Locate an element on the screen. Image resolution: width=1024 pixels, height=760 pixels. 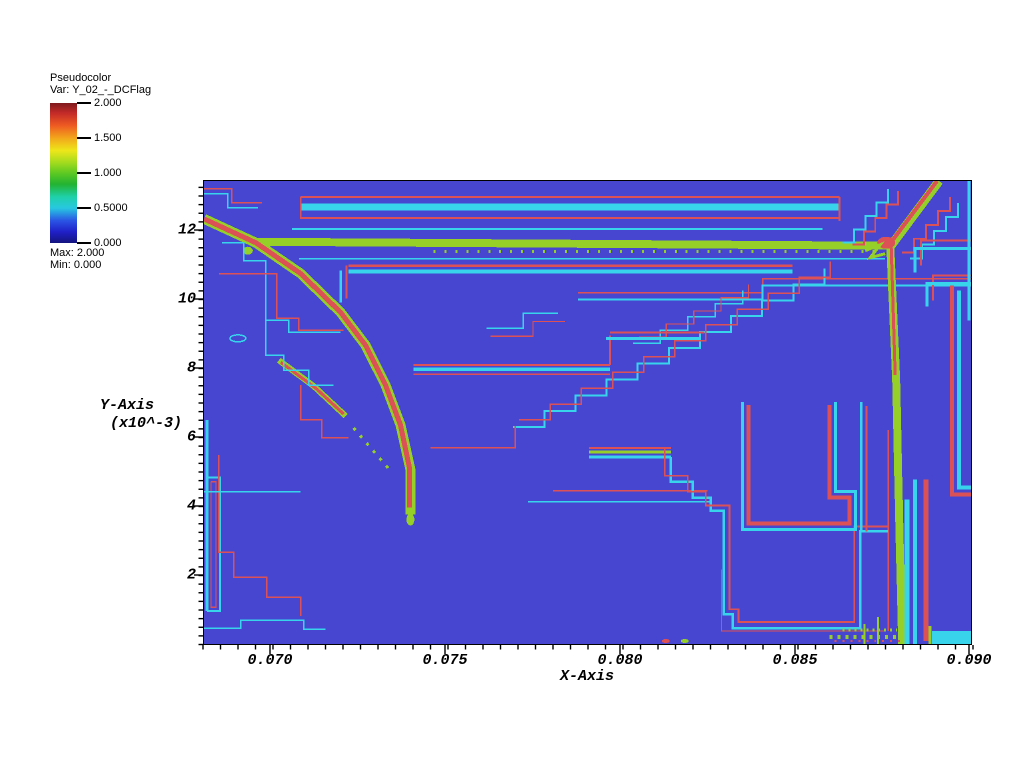
y-tick-label: 12 is located at coordinates (186, 230).